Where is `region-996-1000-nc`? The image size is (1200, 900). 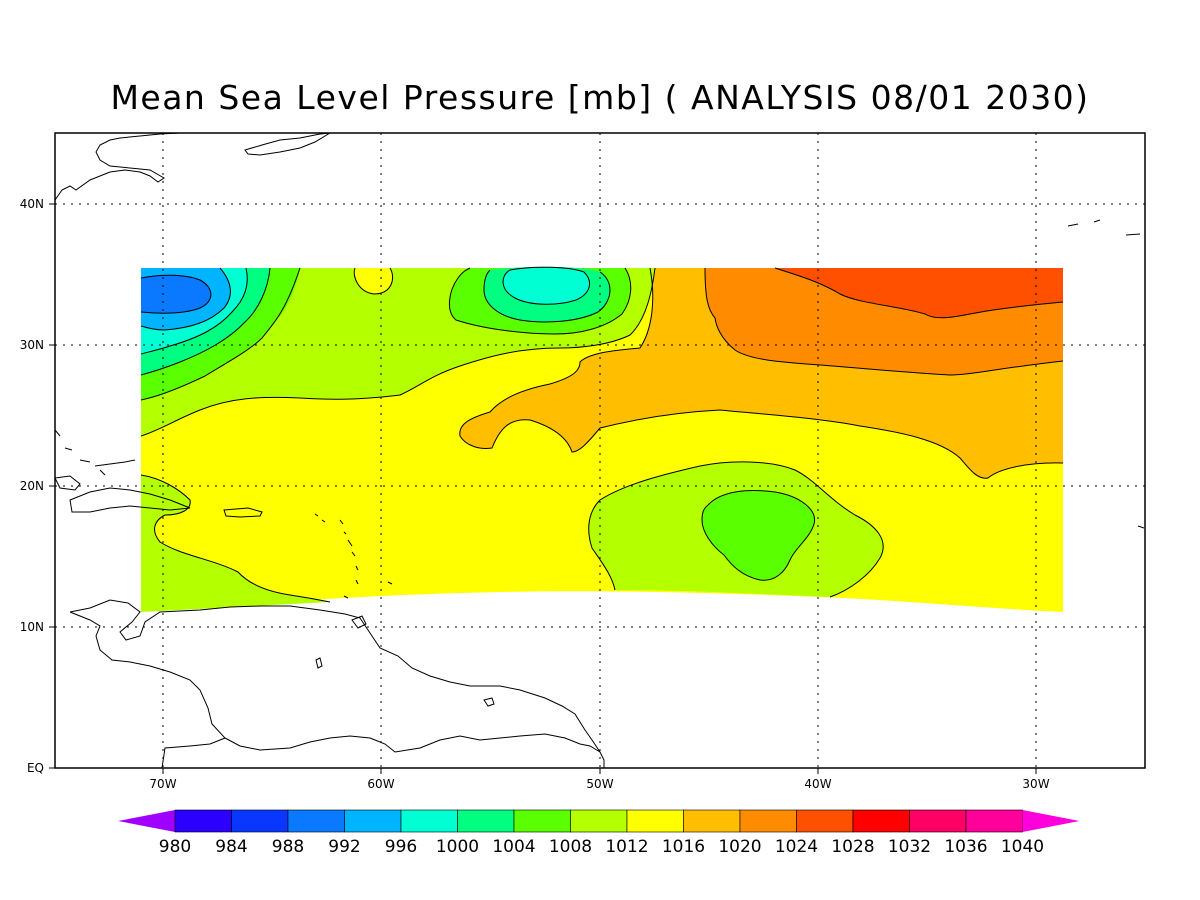
region-996-1000-nc is located at coordinates (546, 286).